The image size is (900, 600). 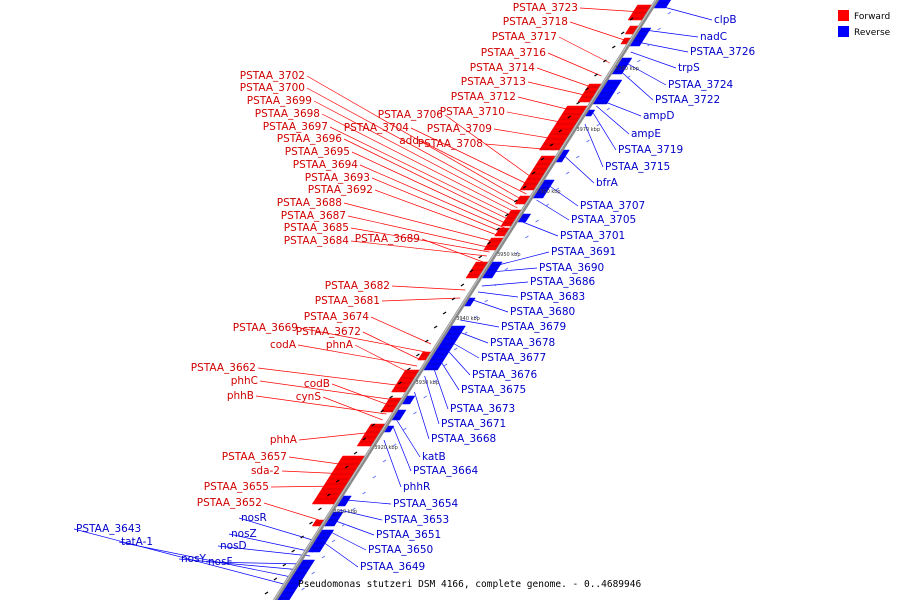 I want to click on gene-label-nosr: nosR, so click(x=254, y=518).